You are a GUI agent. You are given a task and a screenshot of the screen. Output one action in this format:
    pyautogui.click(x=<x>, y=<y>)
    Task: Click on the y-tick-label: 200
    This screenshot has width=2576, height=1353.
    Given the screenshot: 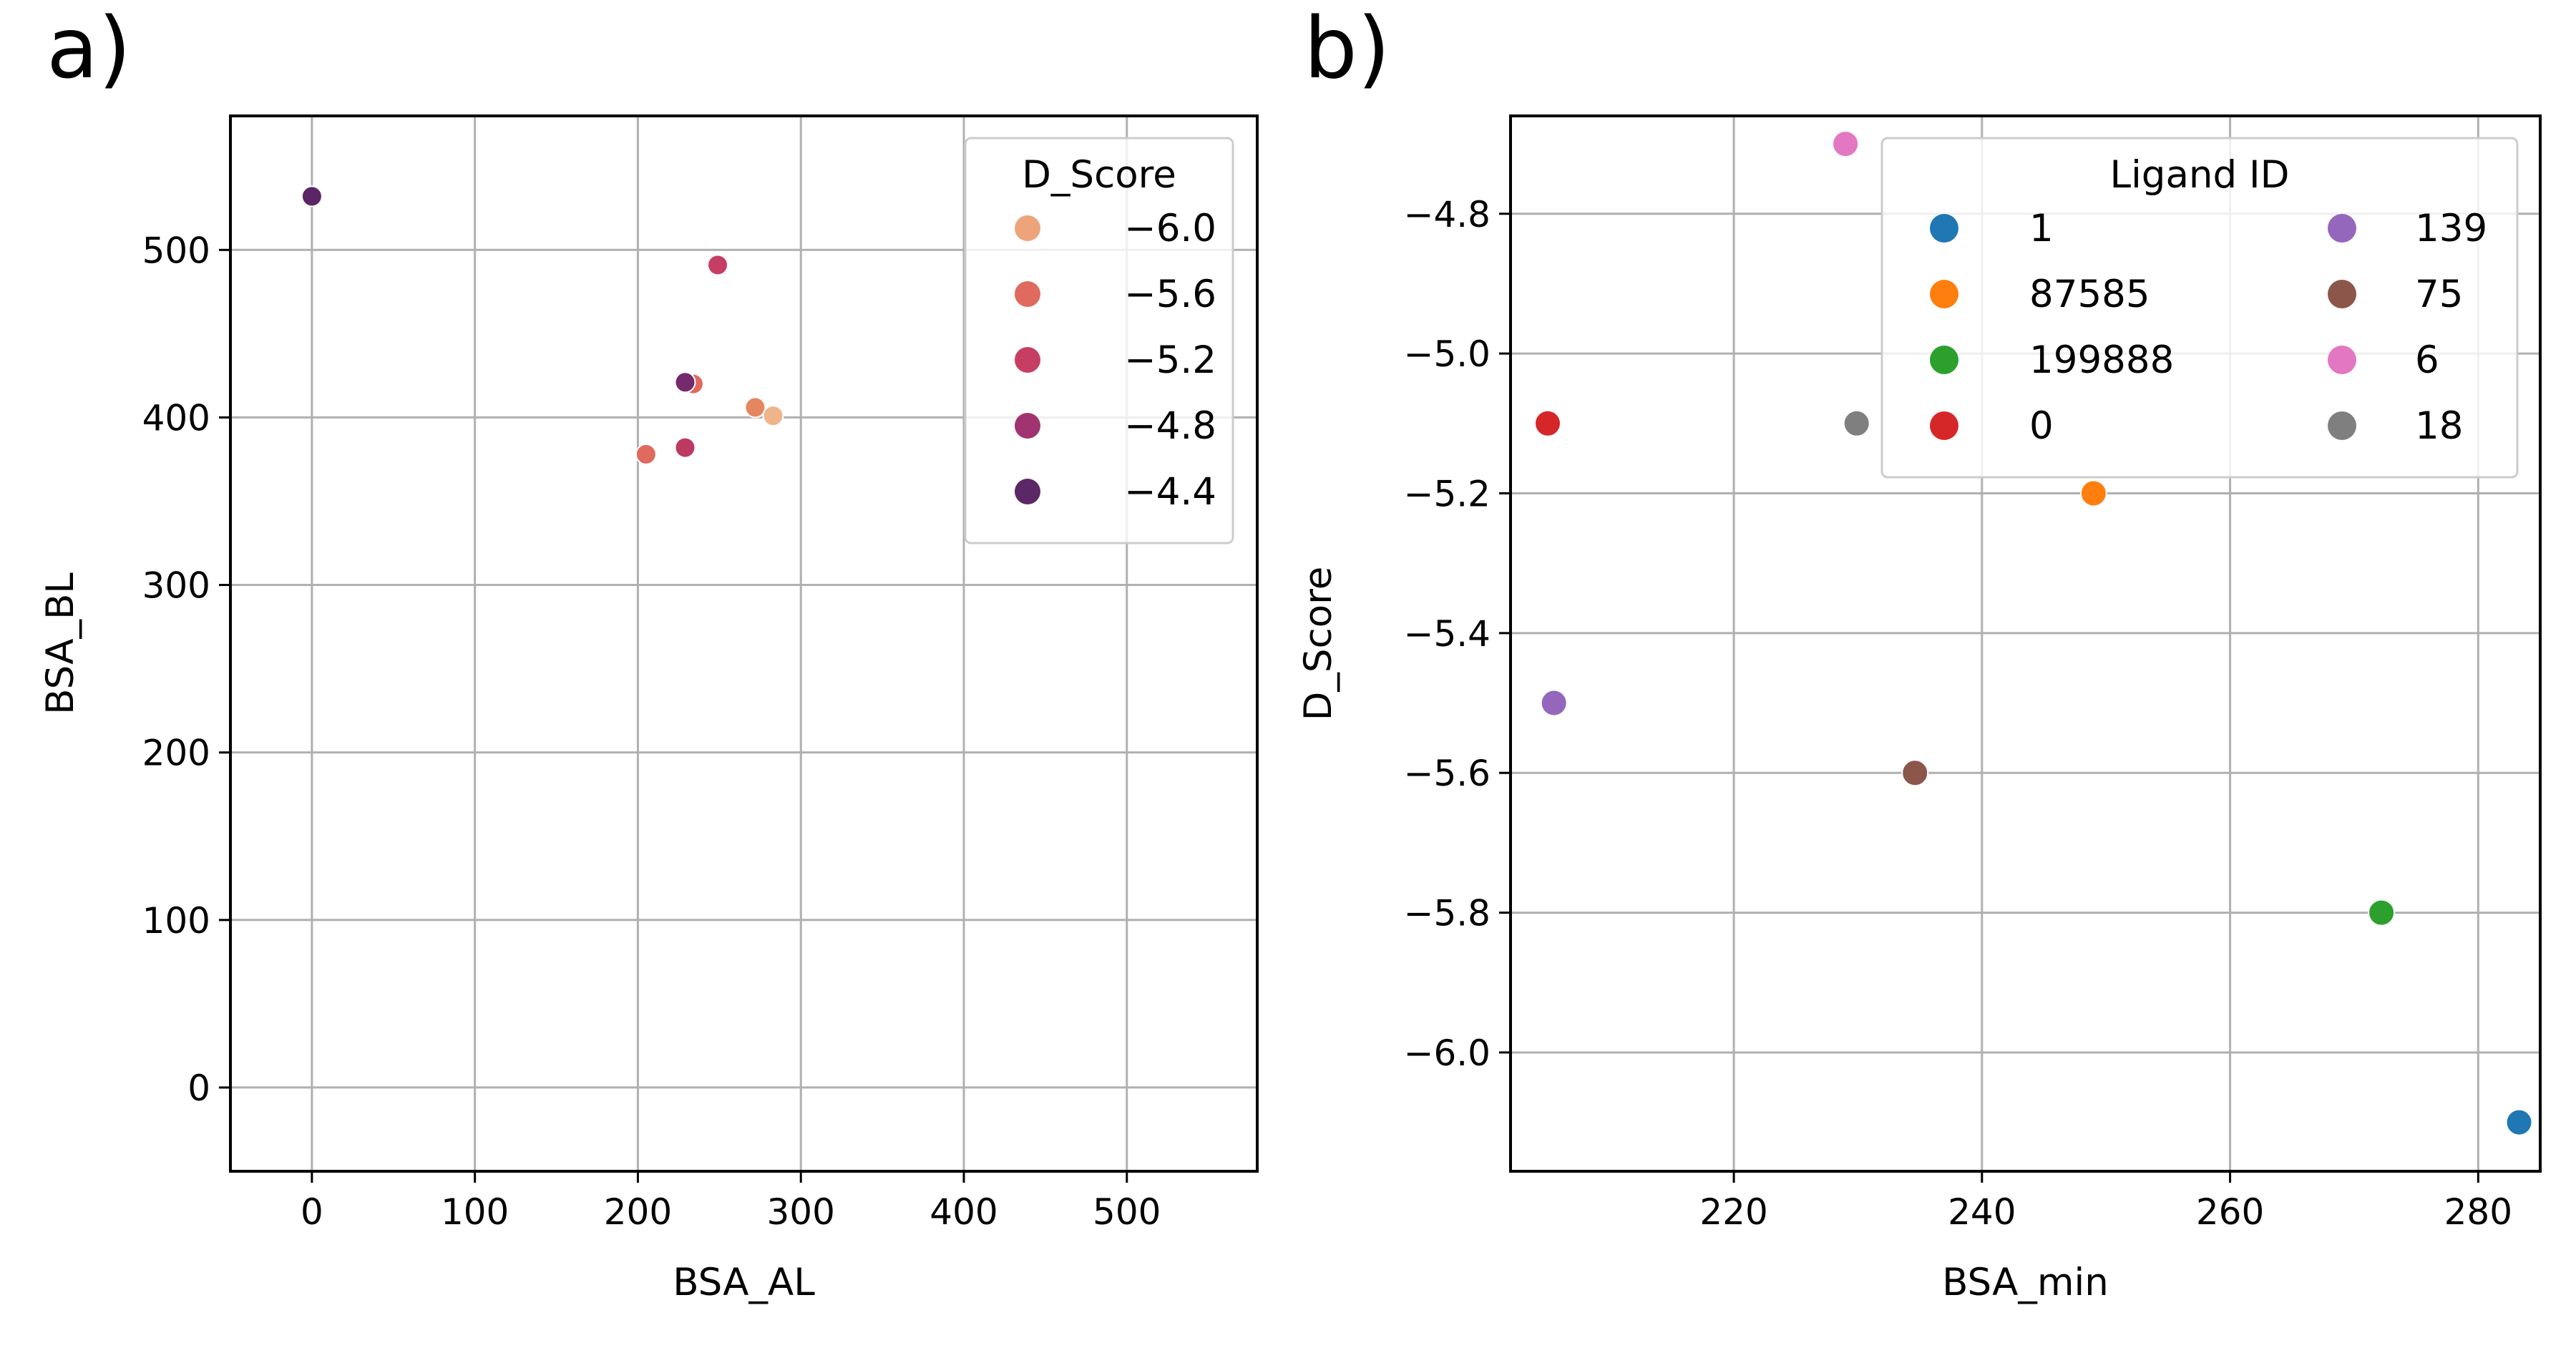 What is the action you would take?
    pyautogui.click(x=176, y=754)
    